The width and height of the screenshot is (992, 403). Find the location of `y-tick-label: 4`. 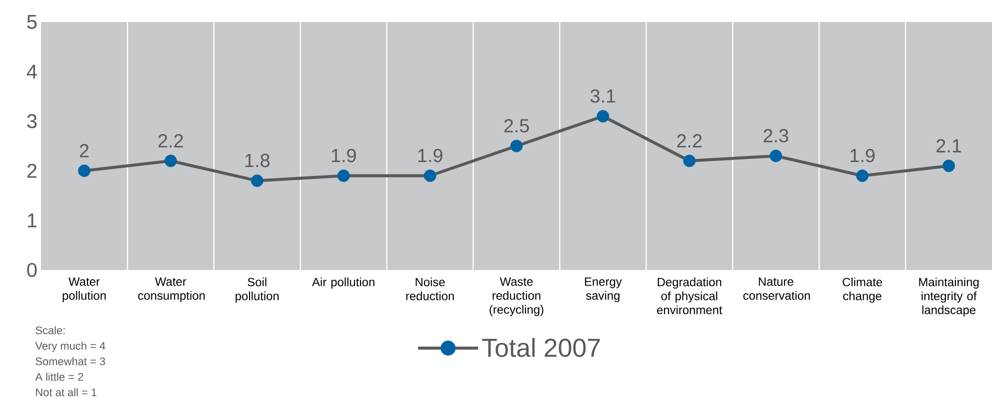

y-tick-label: 4 is located at coordinates (31, 71).